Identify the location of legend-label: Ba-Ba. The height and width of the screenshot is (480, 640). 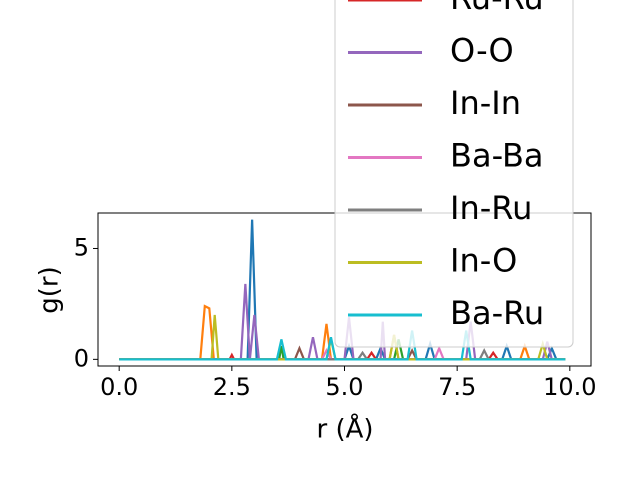
(497, 156).